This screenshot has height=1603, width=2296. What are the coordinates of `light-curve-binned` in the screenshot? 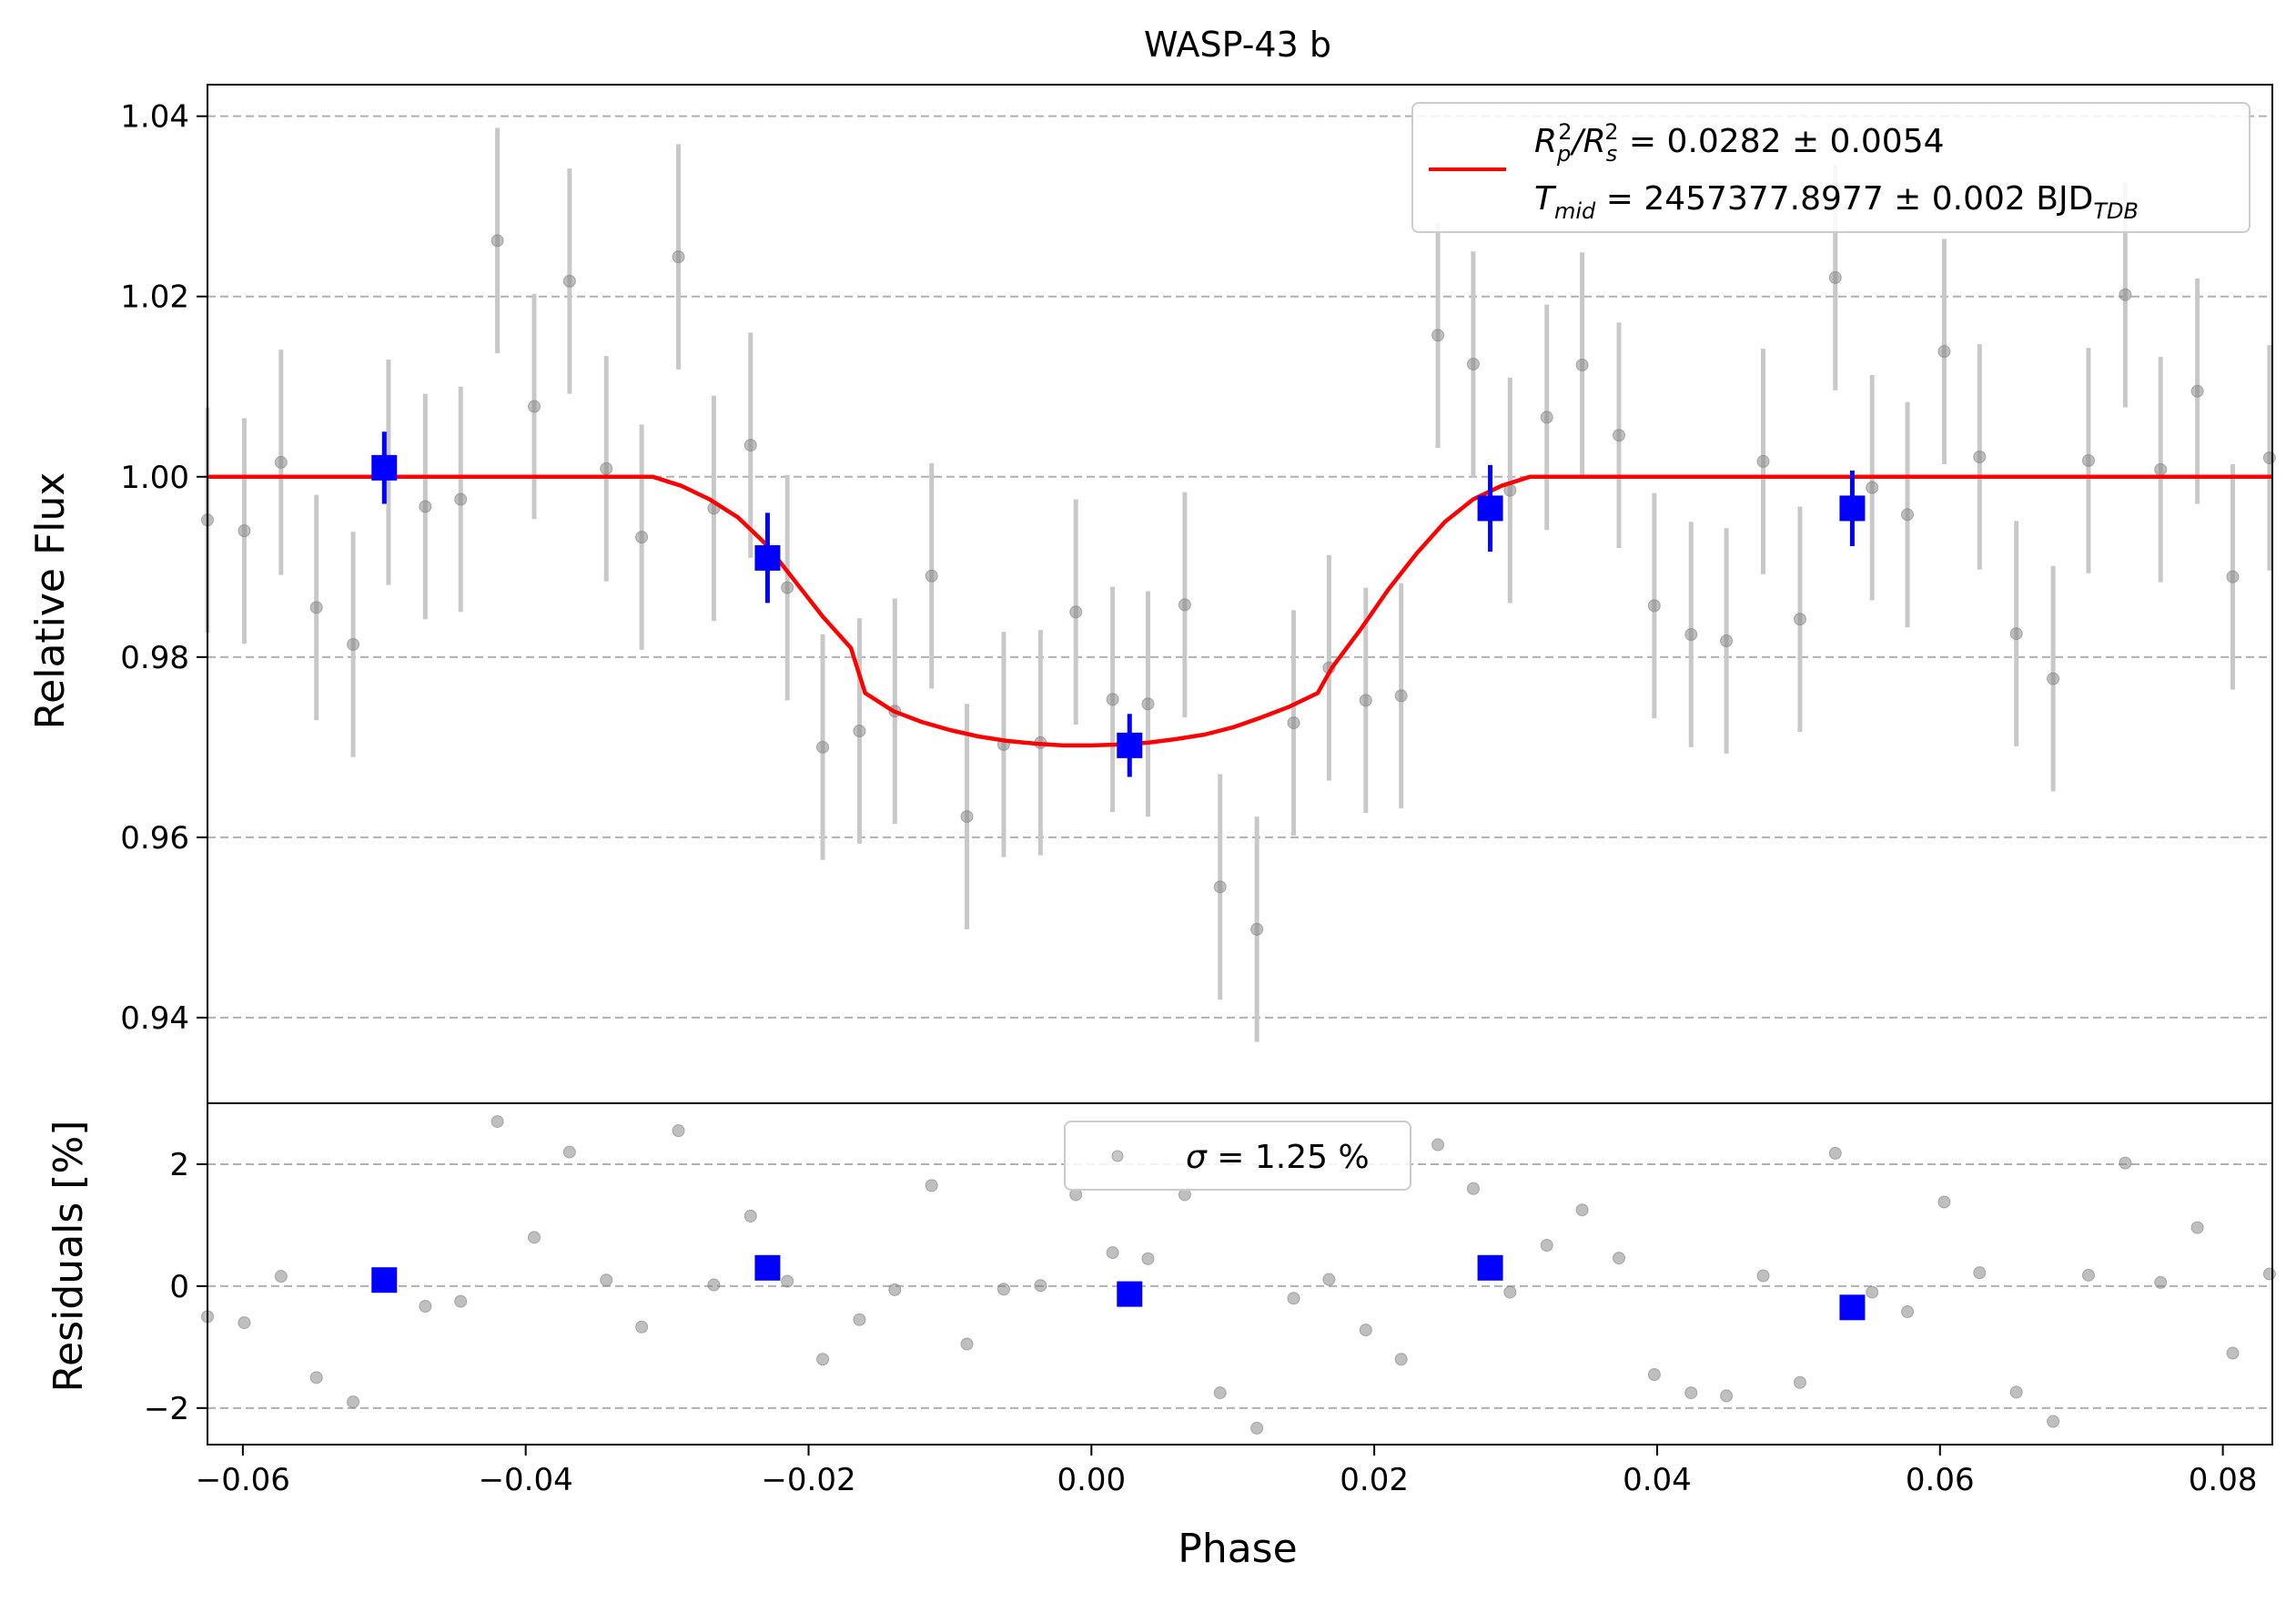 It's located at (1118, 604).